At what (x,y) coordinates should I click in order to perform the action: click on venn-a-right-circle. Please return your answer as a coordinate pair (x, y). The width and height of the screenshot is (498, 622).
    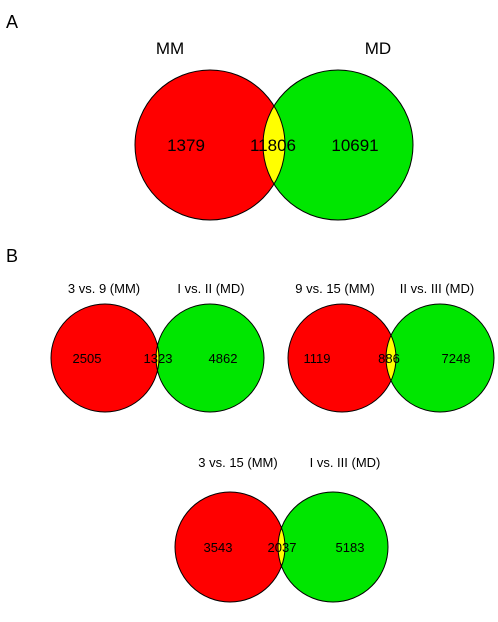
    Looking at the image, I should click on (338, 145).